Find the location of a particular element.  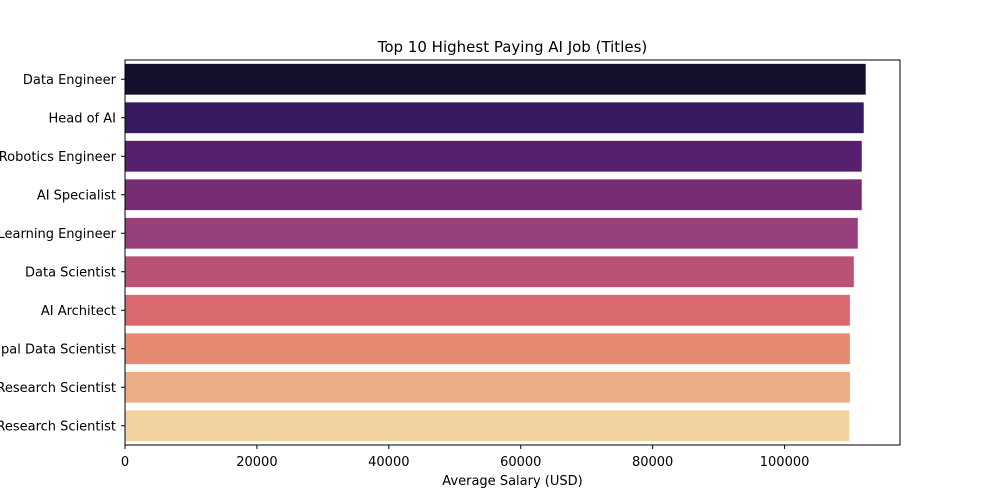

x-axis-label: Average Salary (USD) is located at coordinates (512, 481).